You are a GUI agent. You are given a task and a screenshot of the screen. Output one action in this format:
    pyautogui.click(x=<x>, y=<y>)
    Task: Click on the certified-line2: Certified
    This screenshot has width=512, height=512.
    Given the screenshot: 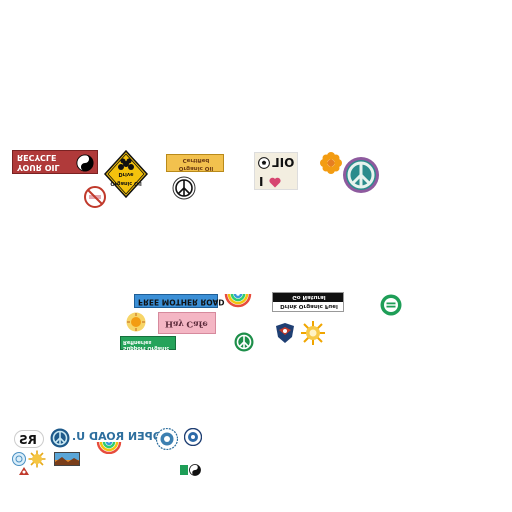 What is the action you would take?
    pyautogui.click(x=196, y=160)
    